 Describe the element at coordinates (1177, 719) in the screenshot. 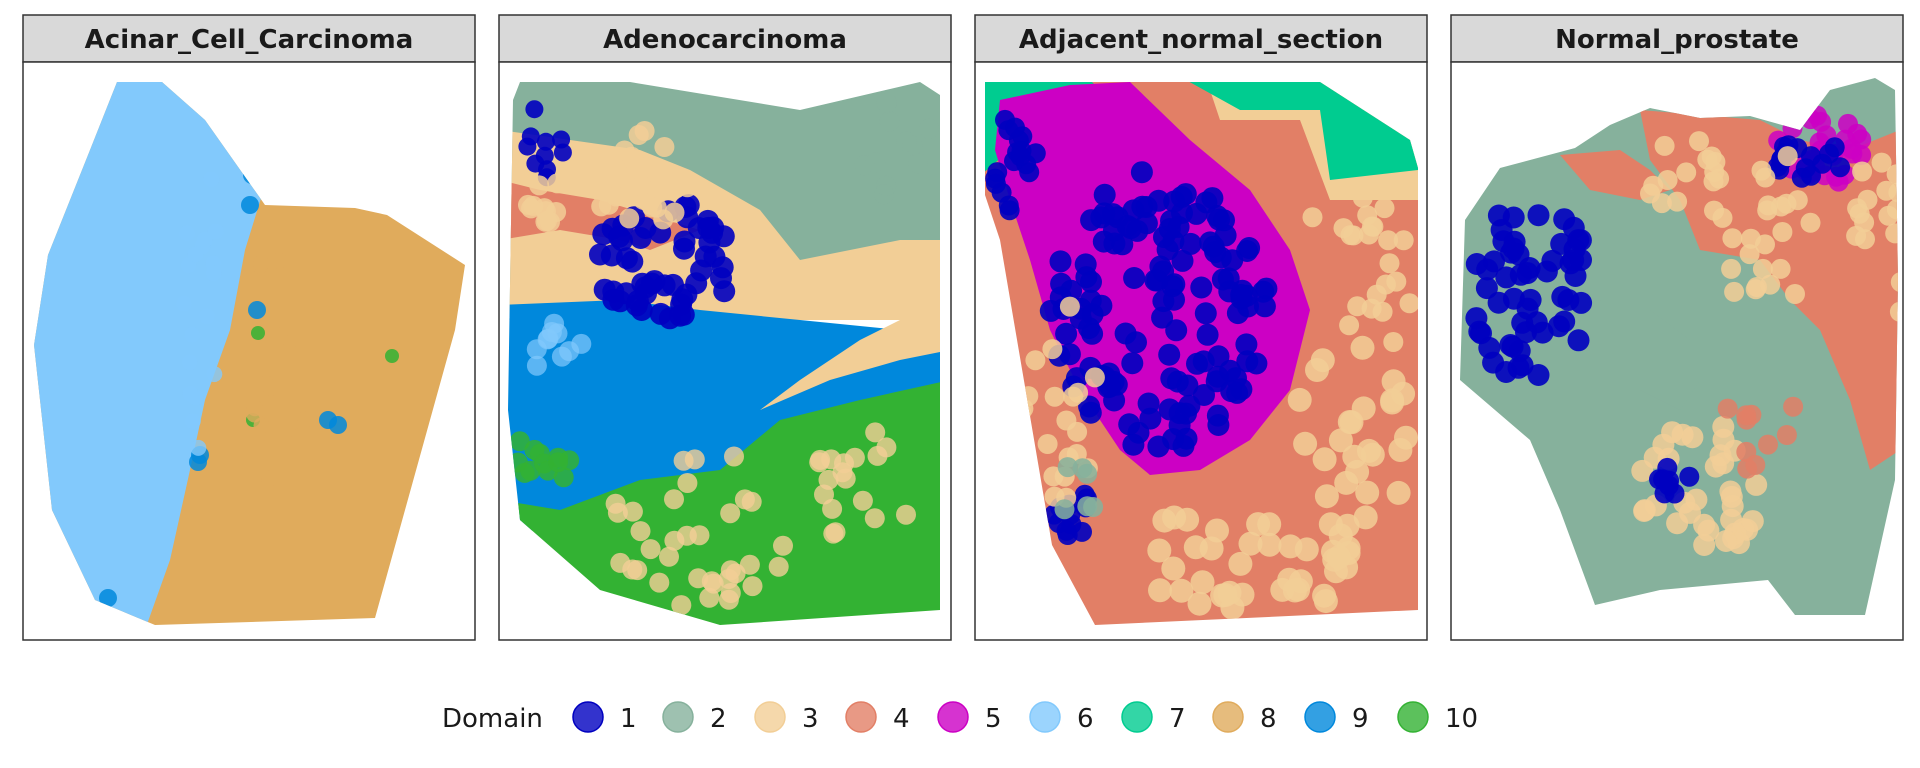

I see `legend-item-label: 7` at that location.